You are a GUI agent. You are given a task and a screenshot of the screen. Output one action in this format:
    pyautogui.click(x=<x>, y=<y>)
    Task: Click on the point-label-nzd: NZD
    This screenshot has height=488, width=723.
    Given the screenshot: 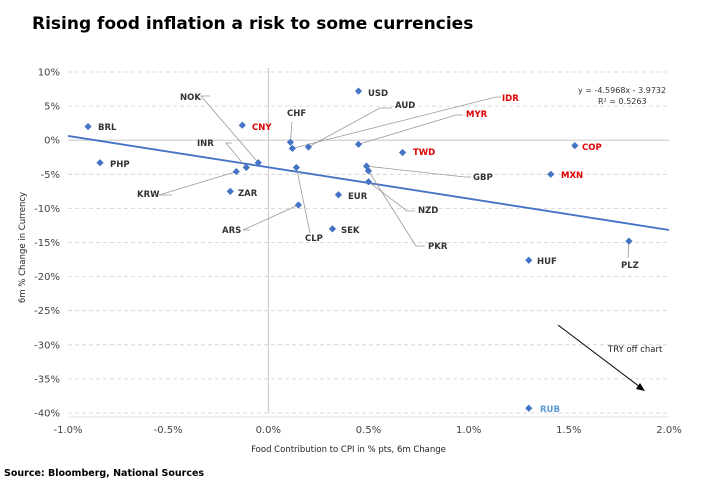 What is the action you would take?
    pyautogui.click(x=428, y=211)
    